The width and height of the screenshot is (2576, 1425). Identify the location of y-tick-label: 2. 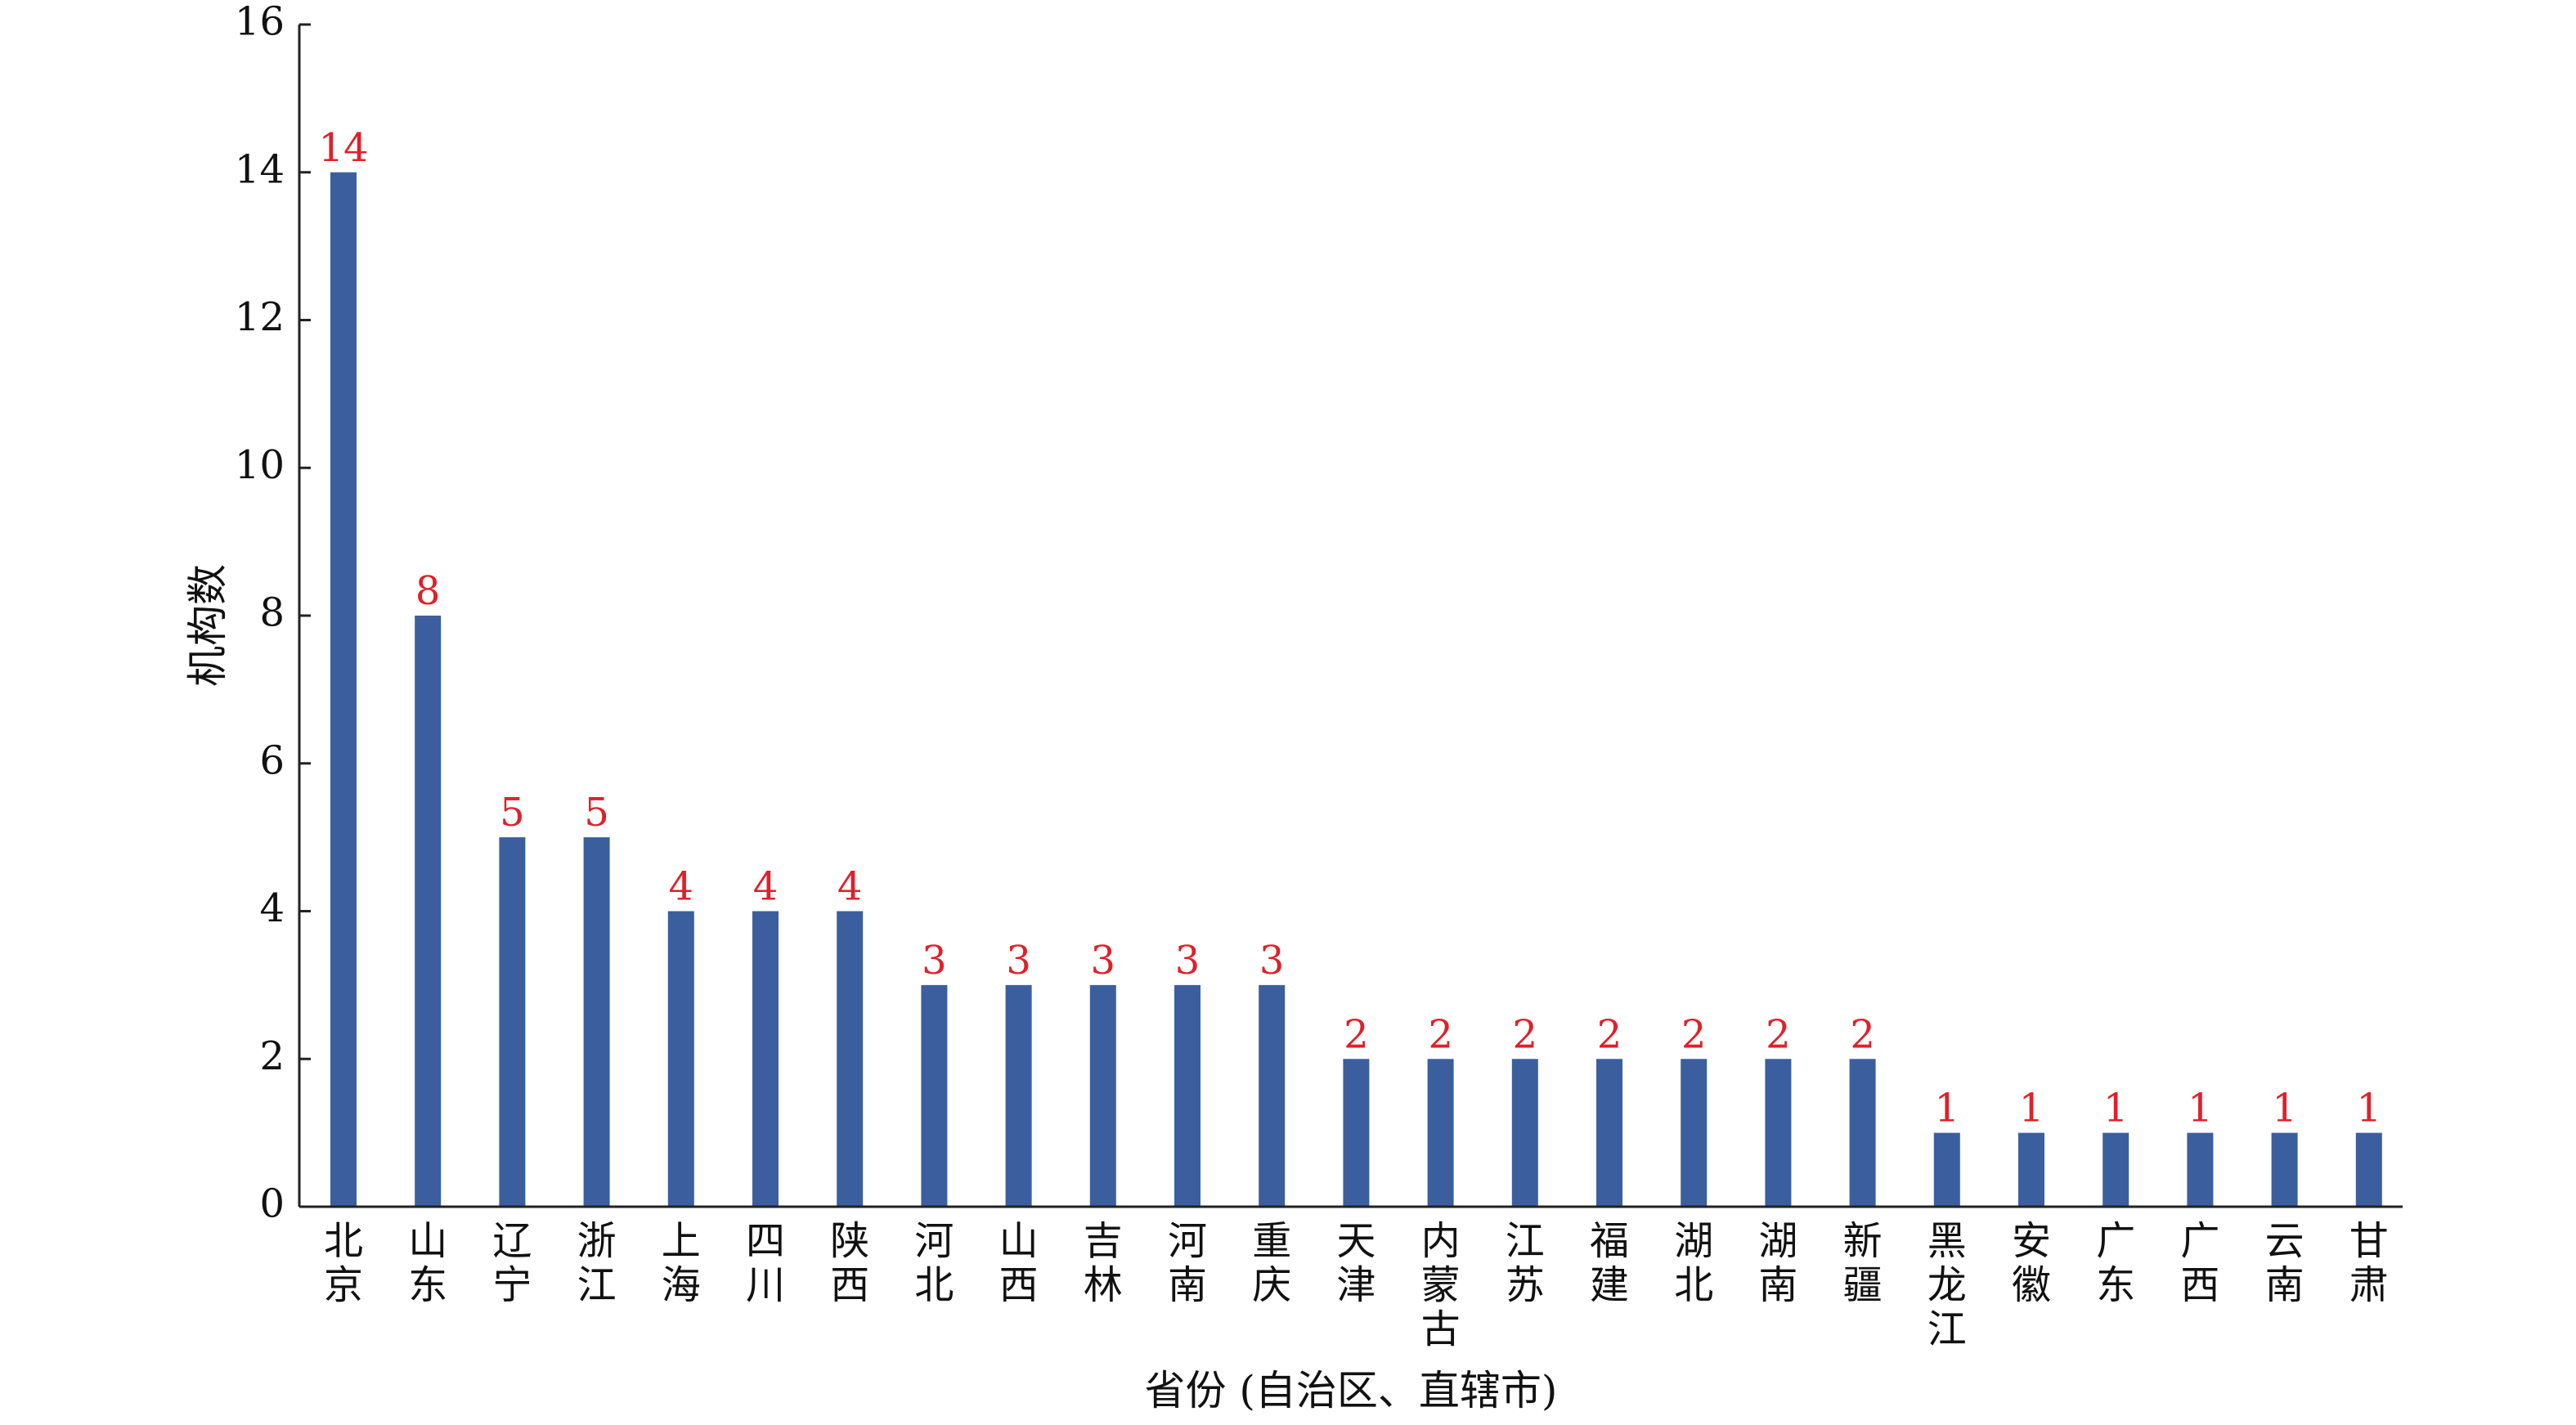
(272, 1056).